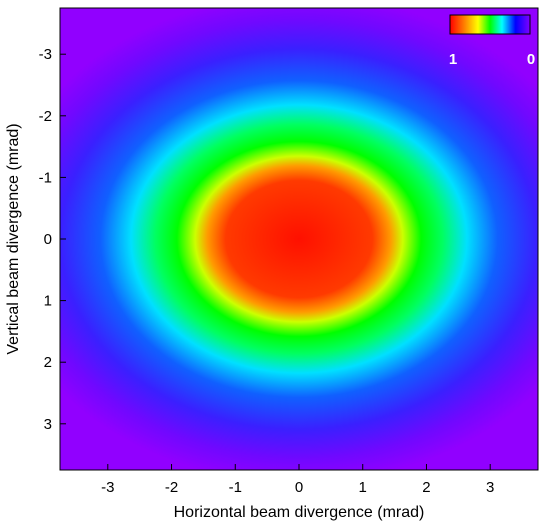 The image size is (550, 526). I want to click on x-tick-label: 2, so click(426, 487).